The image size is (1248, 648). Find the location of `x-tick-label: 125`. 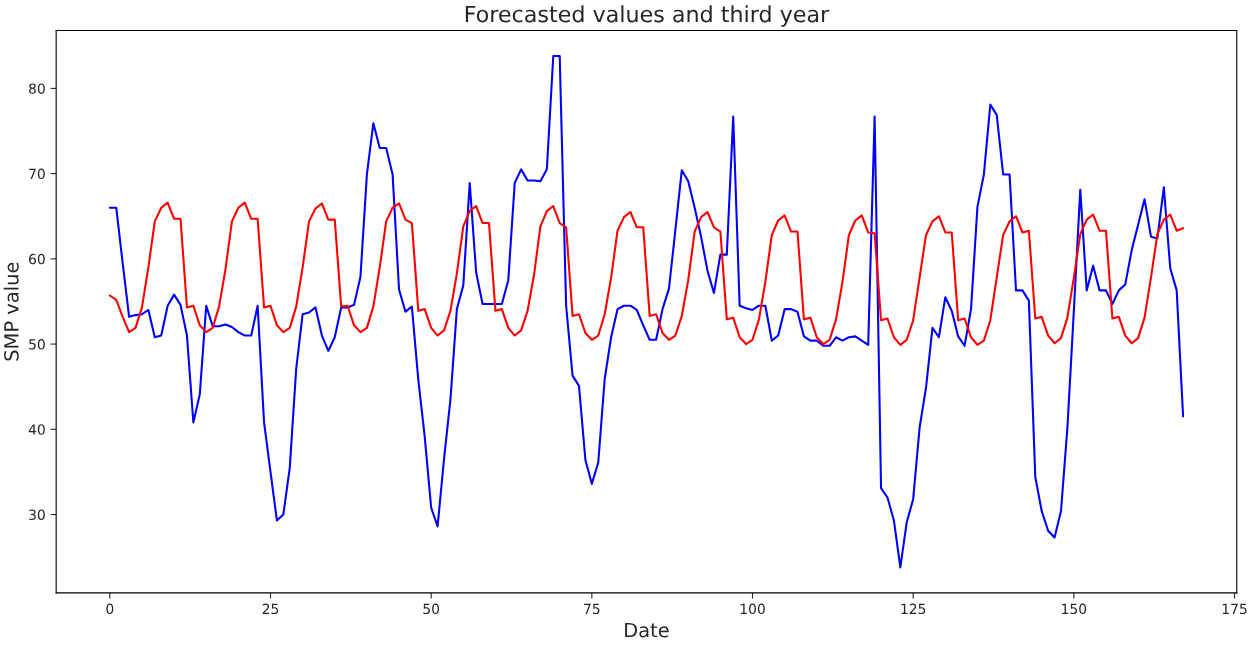

x-tick-label: 125 is located at coordinates (913, 609).